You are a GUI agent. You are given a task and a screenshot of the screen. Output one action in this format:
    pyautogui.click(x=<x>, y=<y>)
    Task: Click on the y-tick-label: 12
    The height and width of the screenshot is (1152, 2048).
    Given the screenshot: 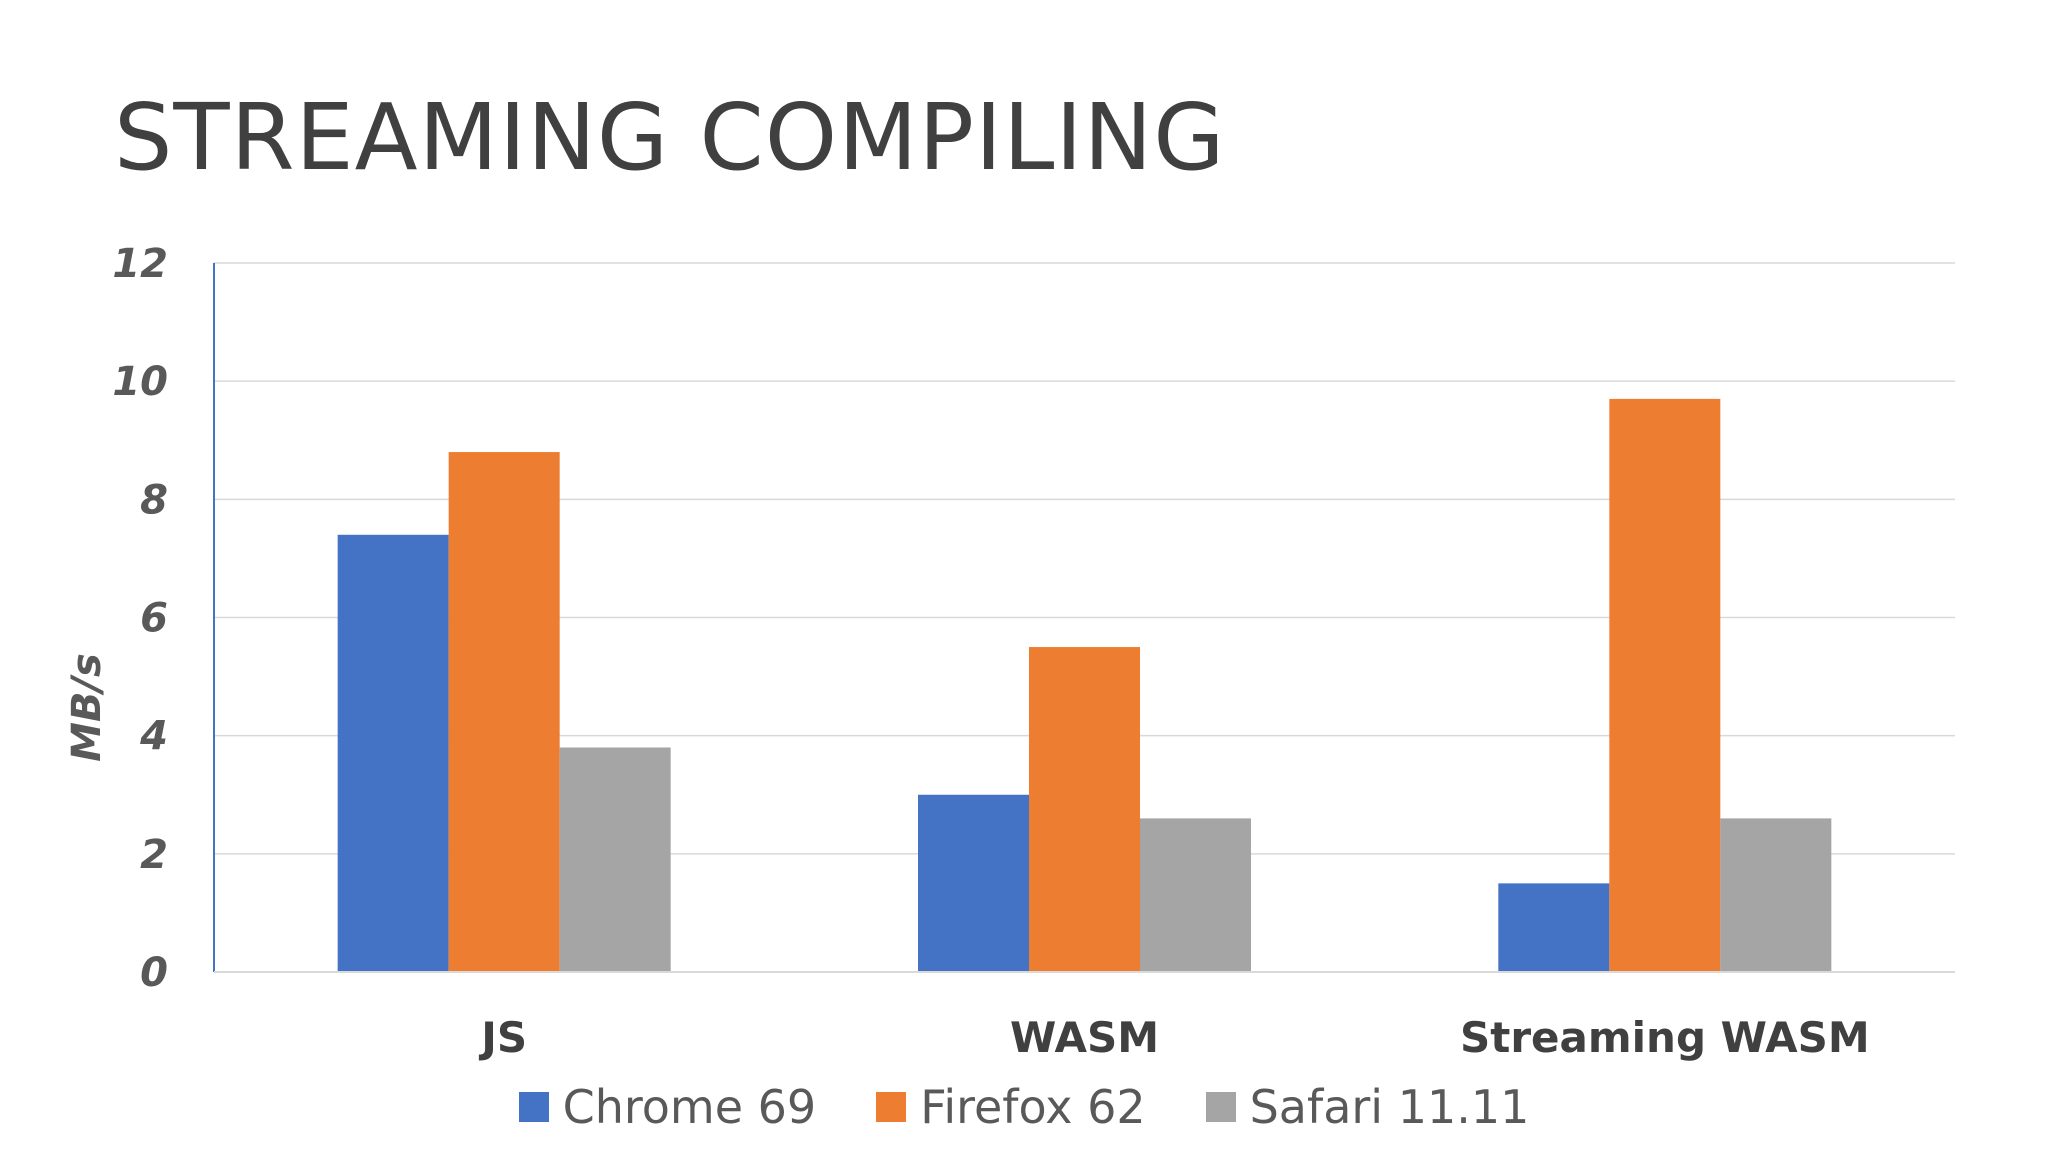 What is the action you would take?
    pyautogui.click(x=140, y=264)
    